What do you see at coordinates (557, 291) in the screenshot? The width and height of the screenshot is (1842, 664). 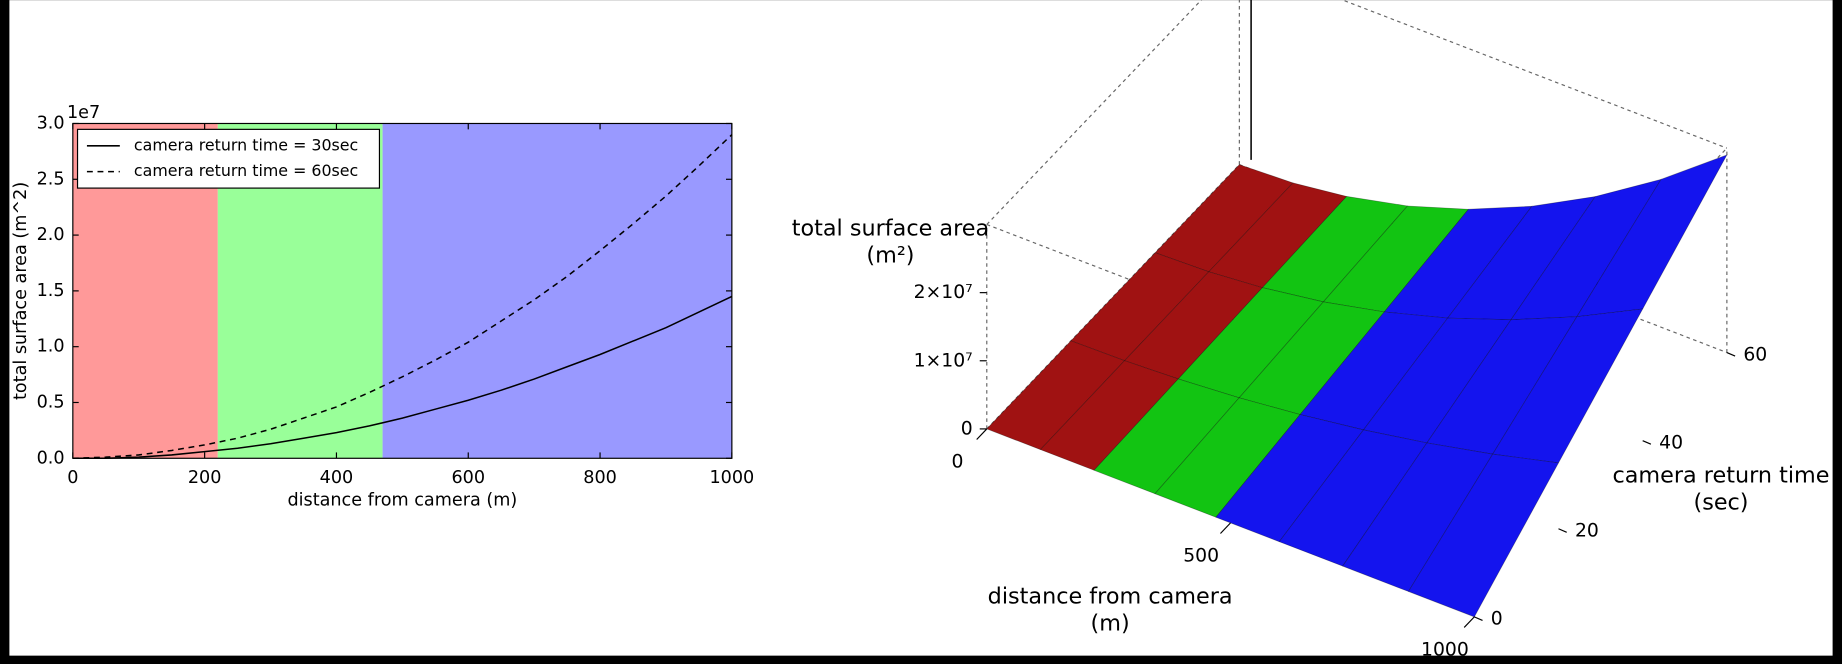 I see `shaded-span` at bounding box center [557, 291].